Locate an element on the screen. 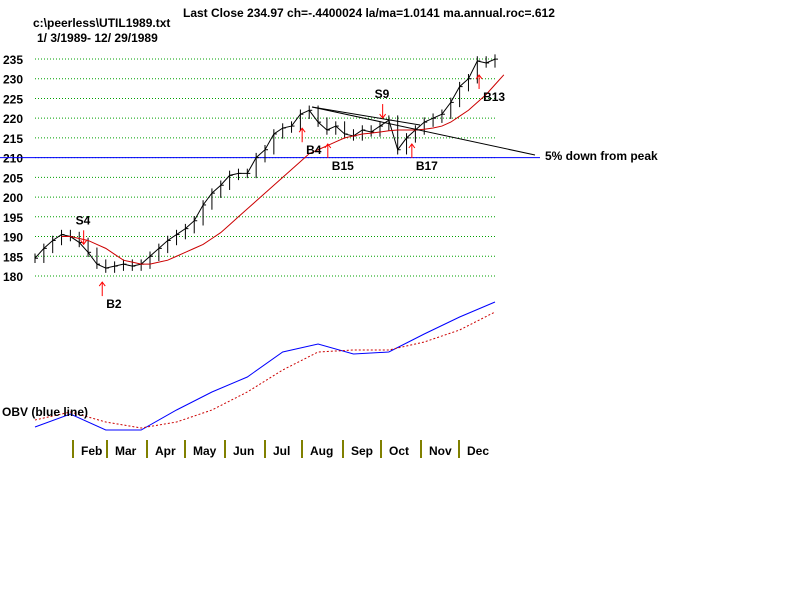 Image resolution: width=800 pixels, height=605 pixels. month-label: Nov is located at coordinates (440, 451).